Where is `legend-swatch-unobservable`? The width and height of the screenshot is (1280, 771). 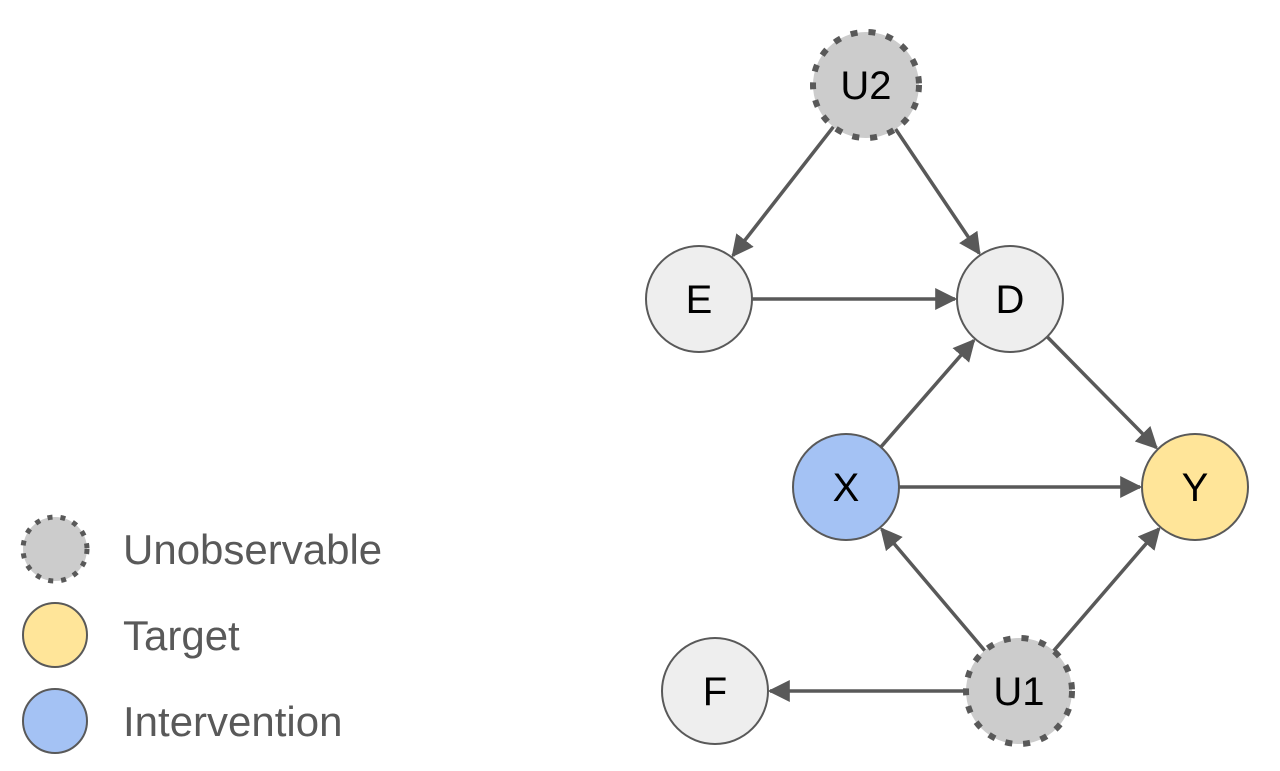
legend-swatch-unobservable is located at coordinates (55, 549).